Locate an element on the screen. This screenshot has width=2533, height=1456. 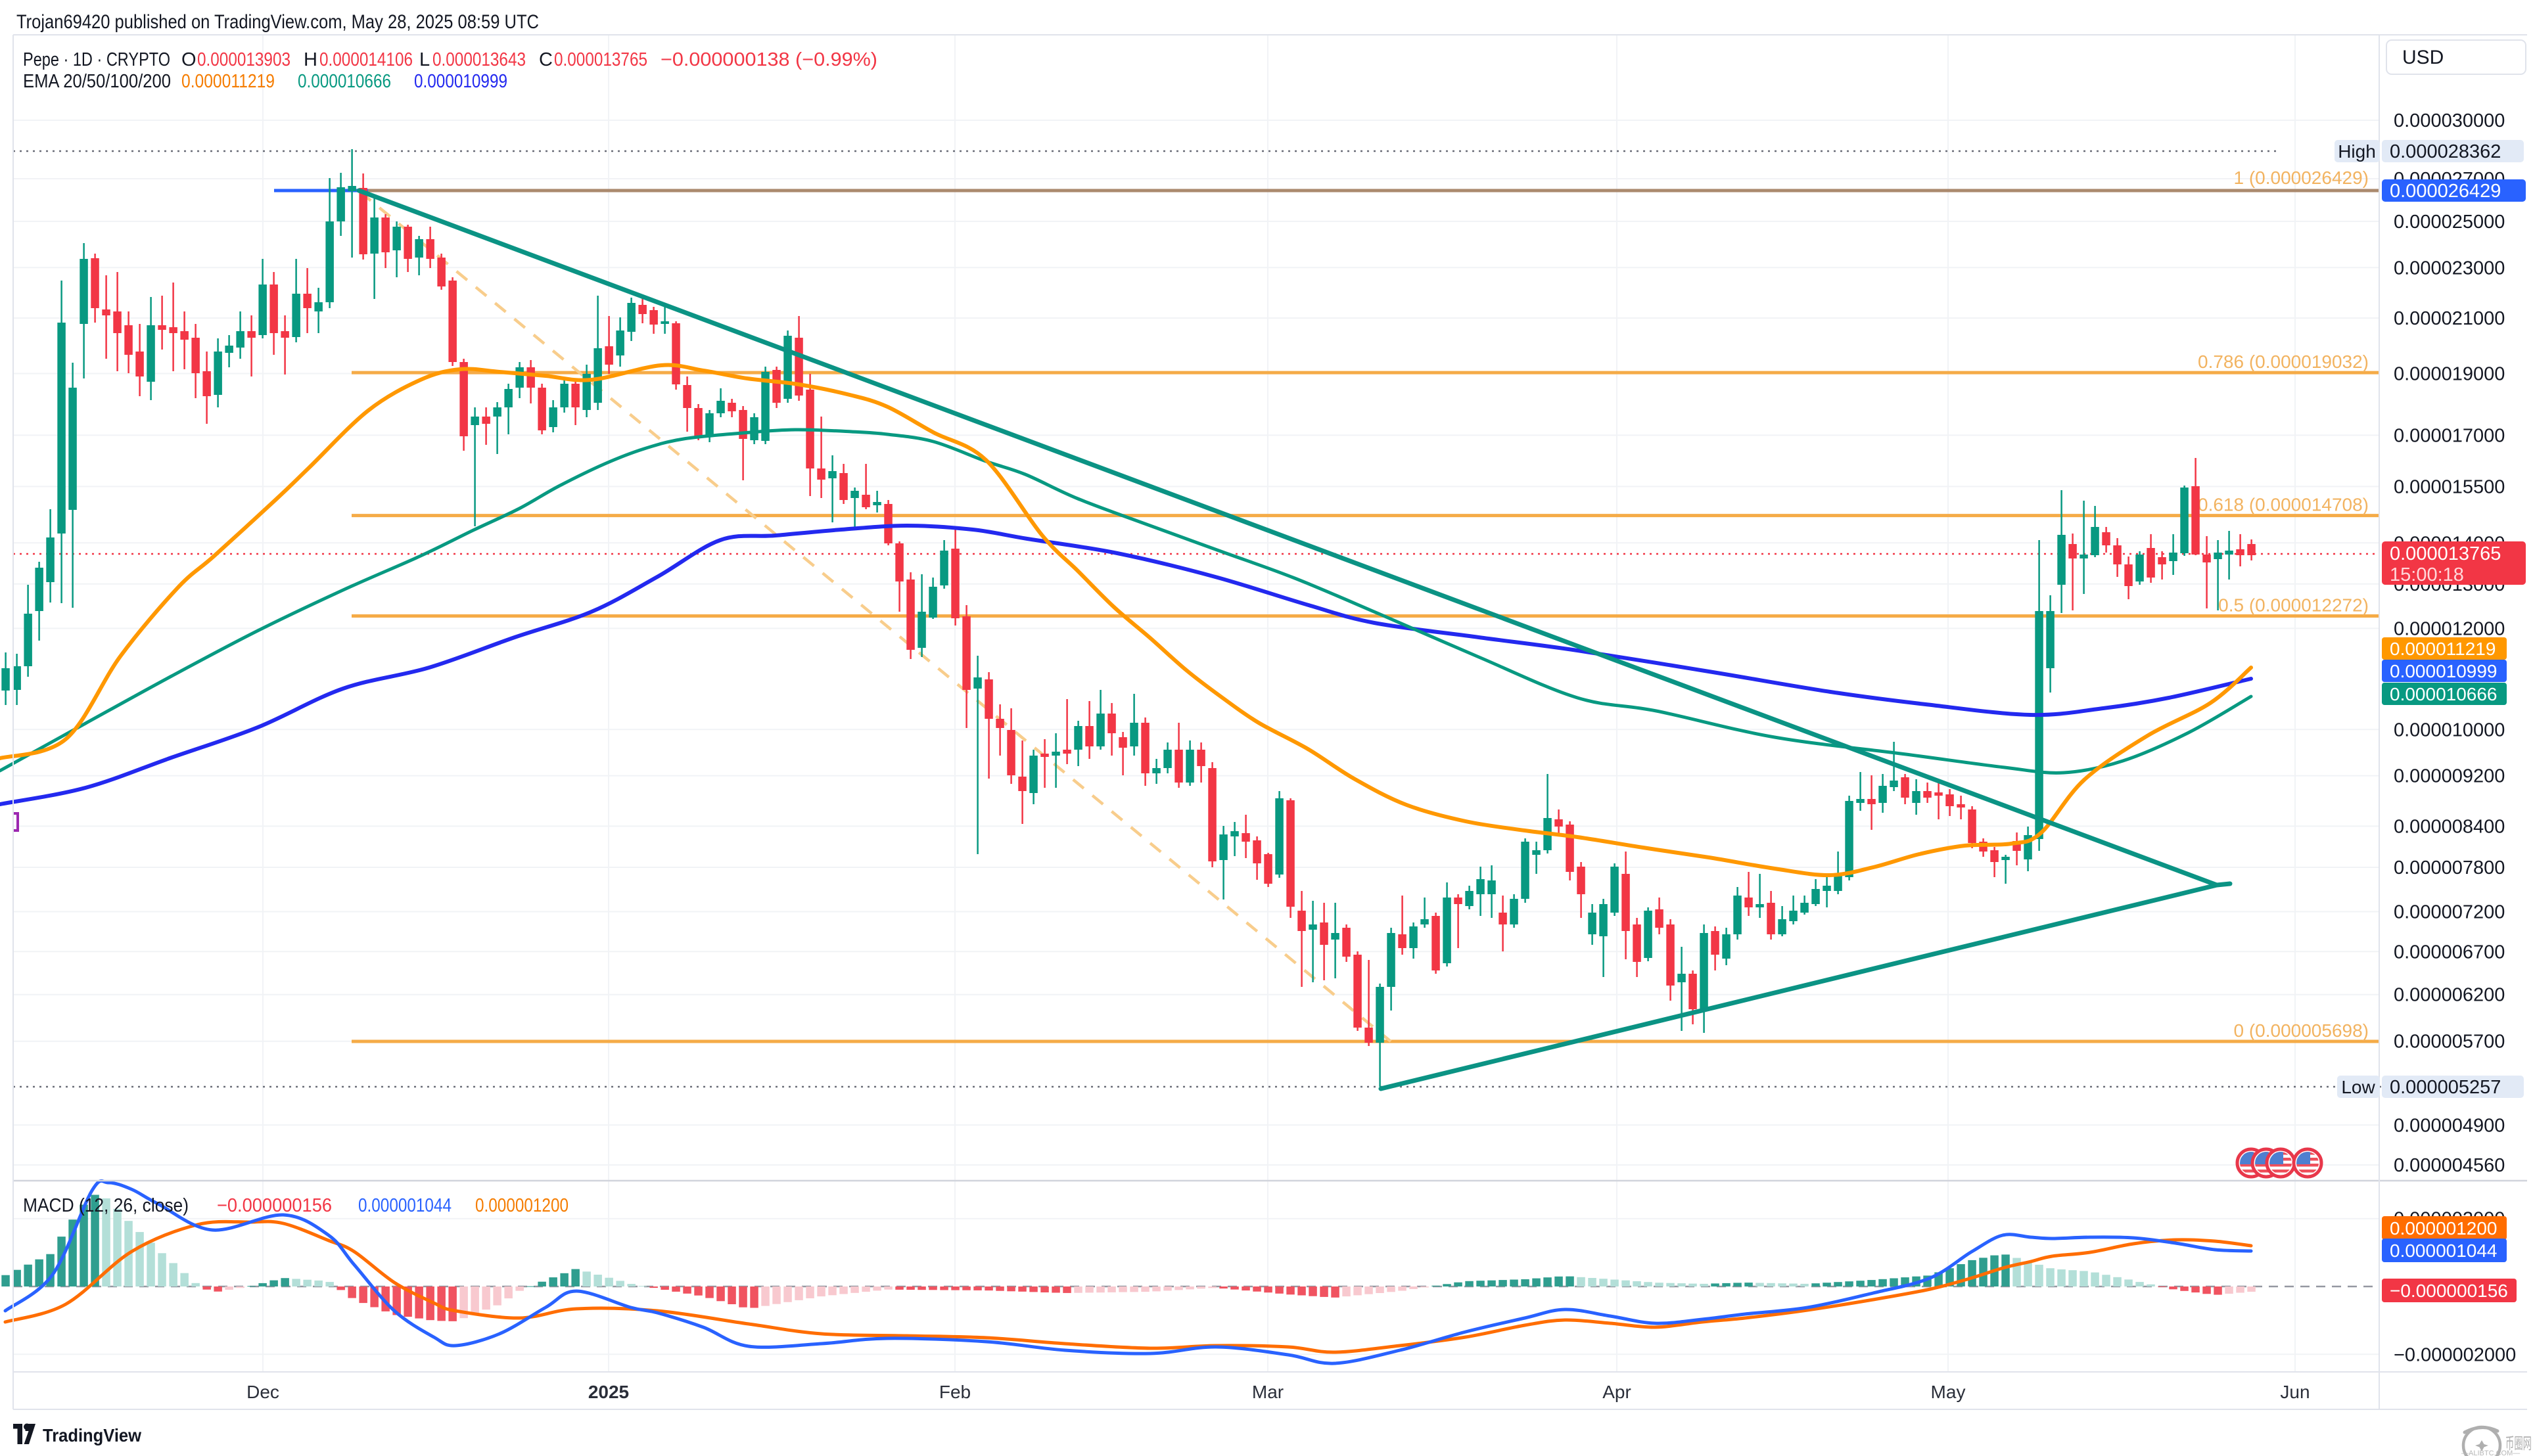
svg-text: Dec is located at coordinates (263, 1392).